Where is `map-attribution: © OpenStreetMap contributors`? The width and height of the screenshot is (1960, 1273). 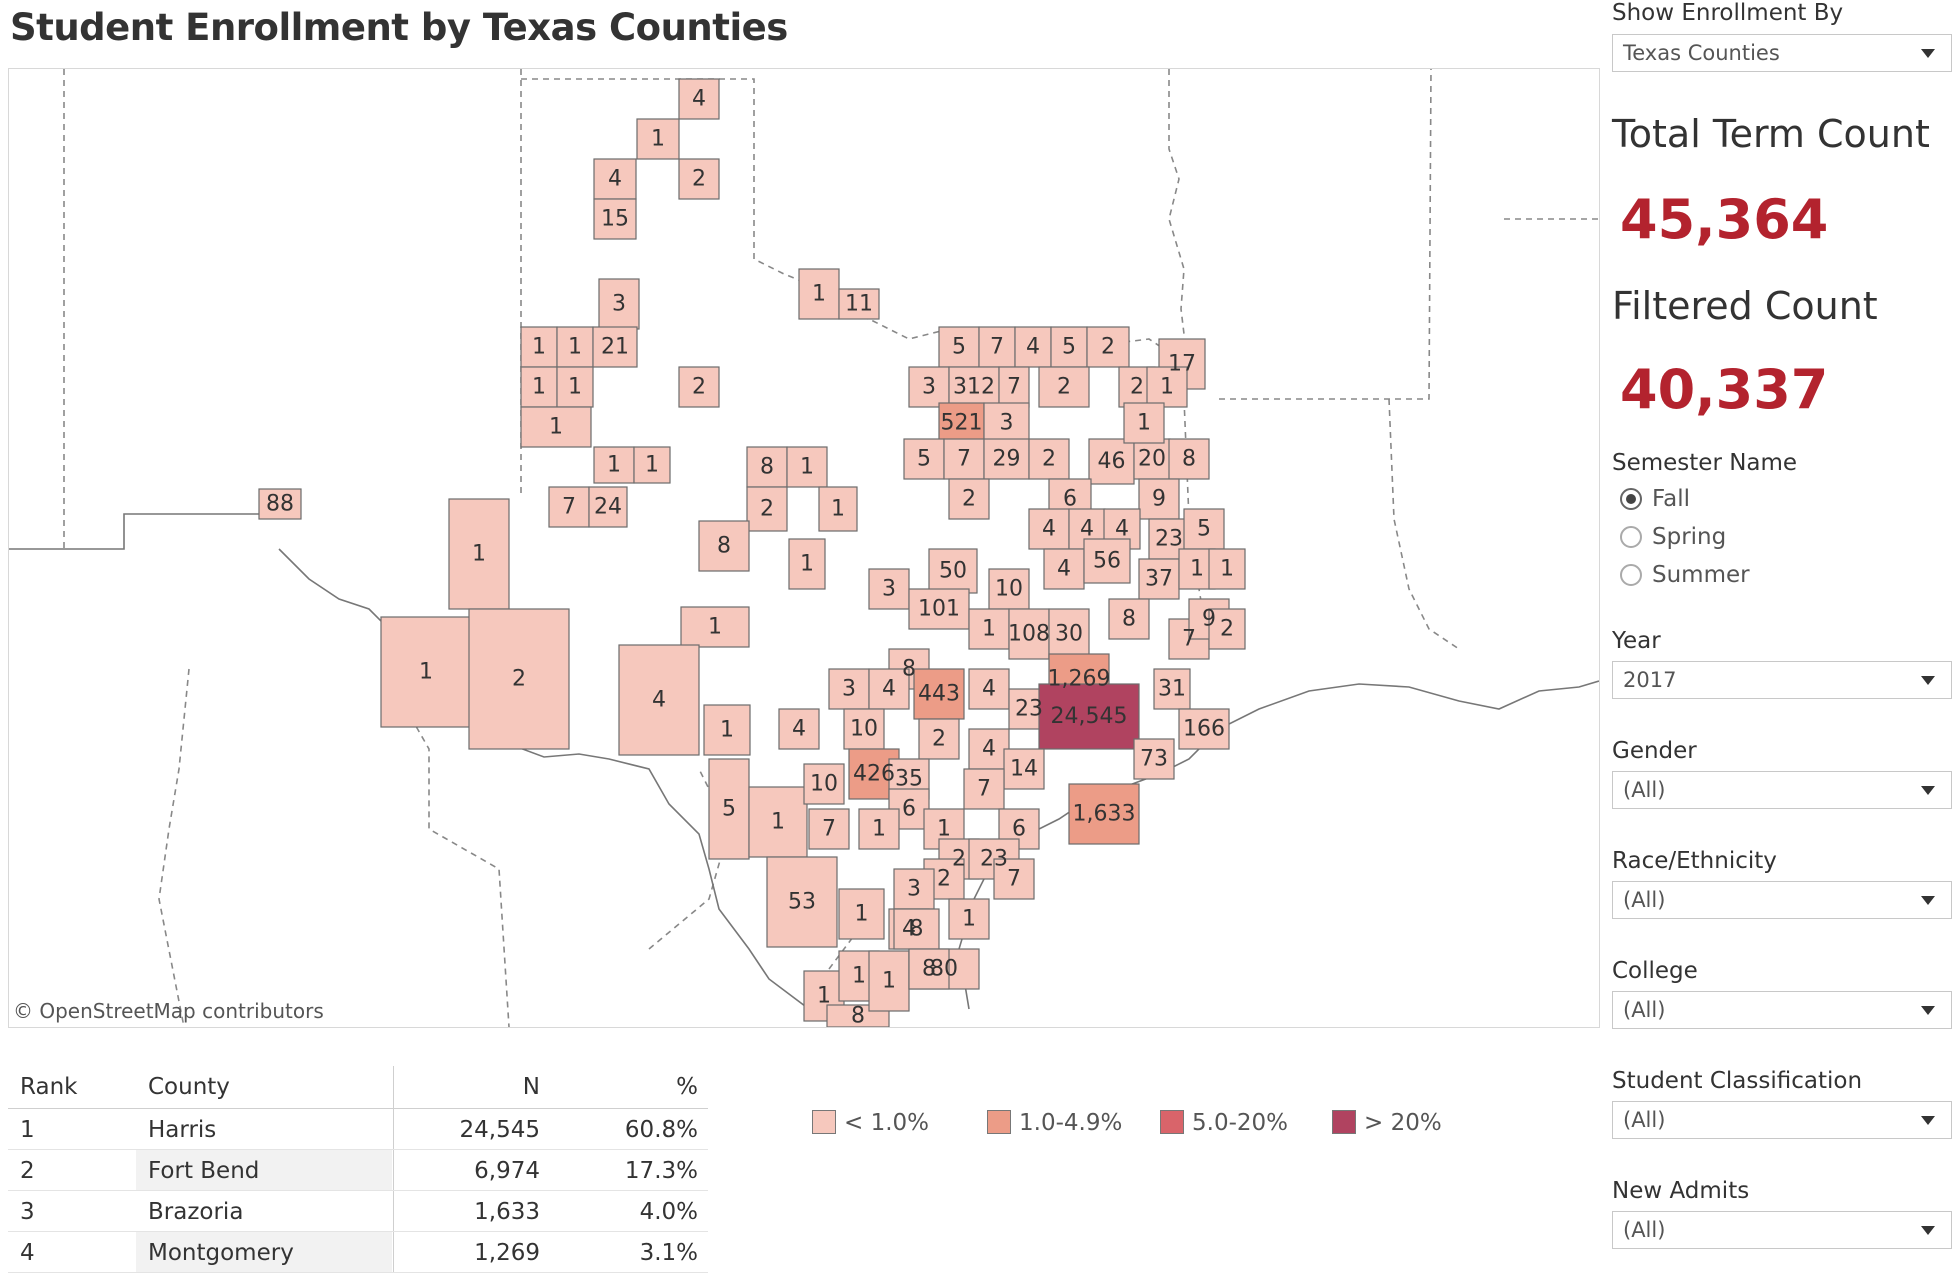
map-attribution: © OpenStreetMap contributors is located at coordinates (168, 1011).